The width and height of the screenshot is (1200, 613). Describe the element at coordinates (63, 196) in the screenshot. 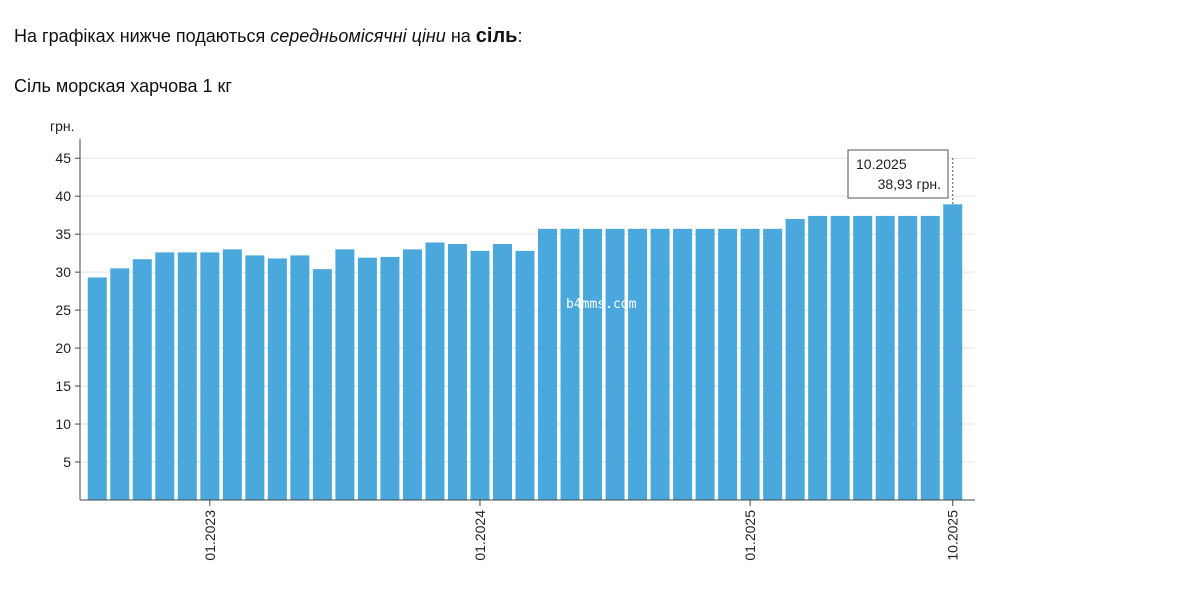

I see `y-tick-label: 40` at that location.